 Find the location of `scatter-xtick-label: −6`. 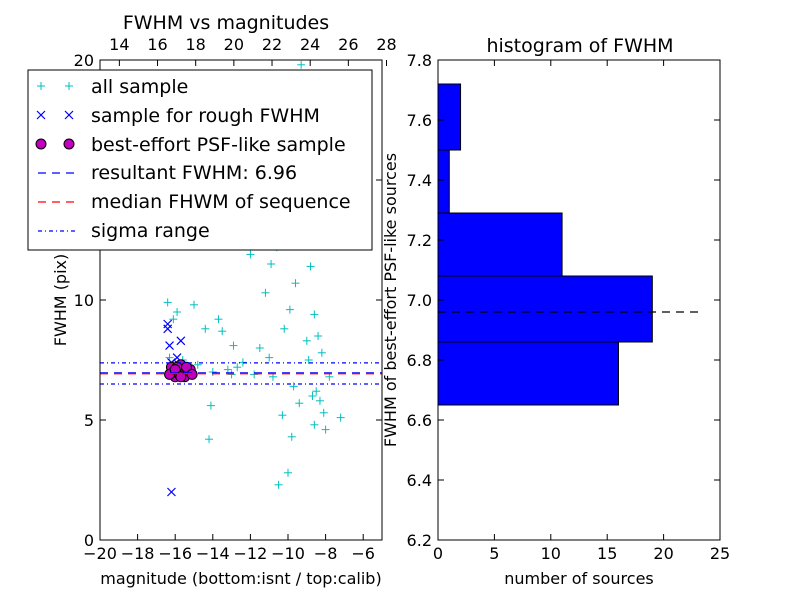

scatter-xtick-label: −6 is located at coordinates (363, 553).